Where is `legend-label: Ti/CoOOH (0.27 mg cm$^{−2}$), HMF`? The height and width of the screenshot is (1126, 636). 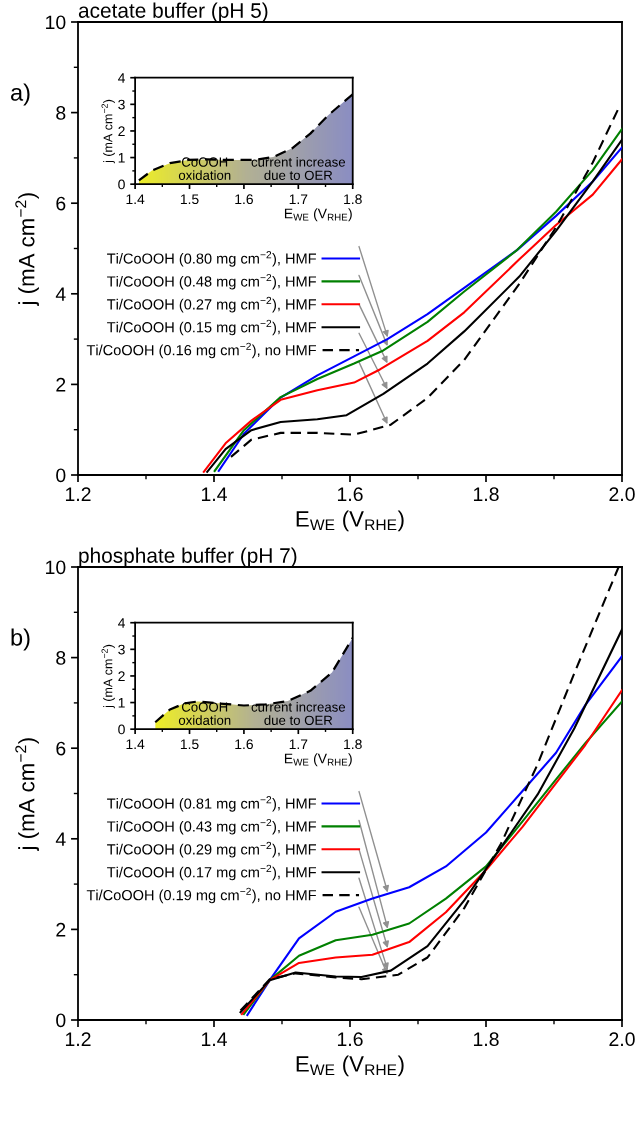 legend-label: Ti/CoOOH (0.27 mg cm$^{−2}$), HMF is located at coordinates (212, 304).